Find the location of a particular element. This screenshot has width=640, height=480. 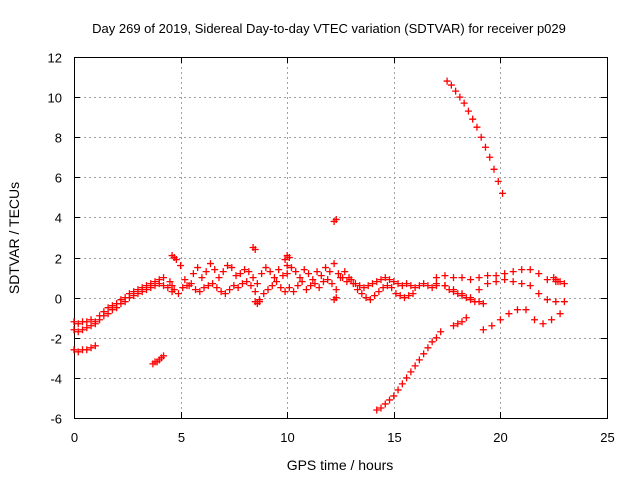

x-tick-labels: 0 5 10 15 20 25 is located at coordinates (343, 437).